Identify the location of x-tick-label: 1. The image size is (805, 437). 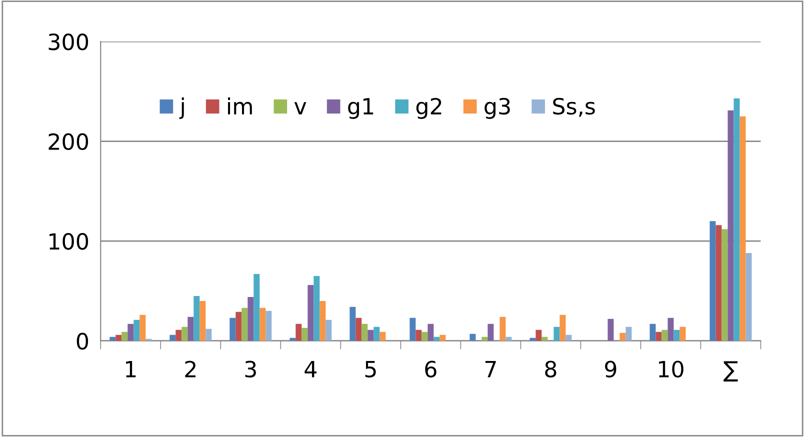
(131, 369).